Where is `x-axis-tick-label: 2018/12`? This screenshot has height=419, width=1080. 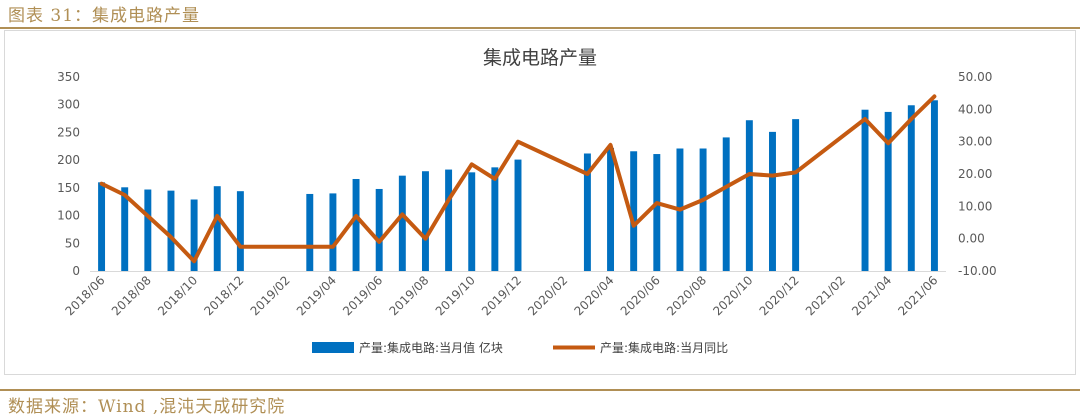
x-axis-tick-label: 2018/12 is located at coordinates (223, 295).